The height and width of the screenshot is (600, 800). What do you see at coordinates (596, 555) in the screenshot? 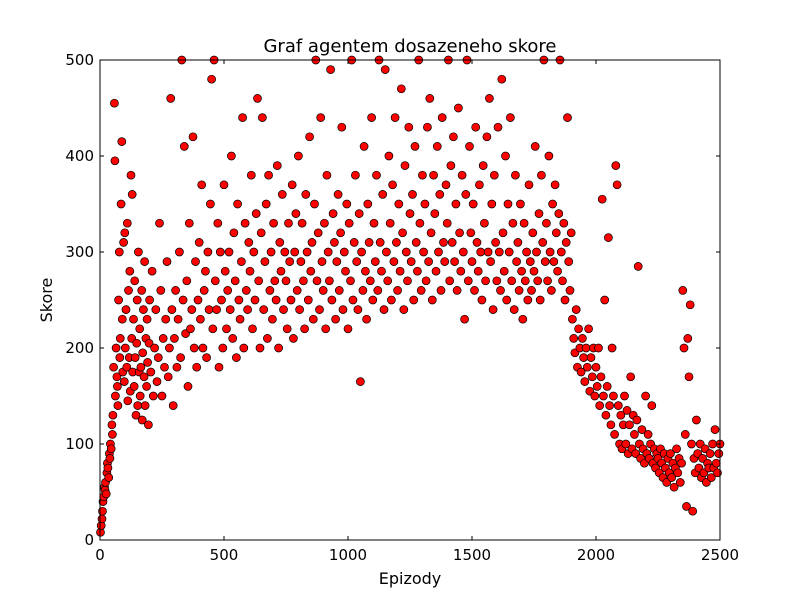
I see `x-tick-label: 2000` at bounding box center [596, 555].